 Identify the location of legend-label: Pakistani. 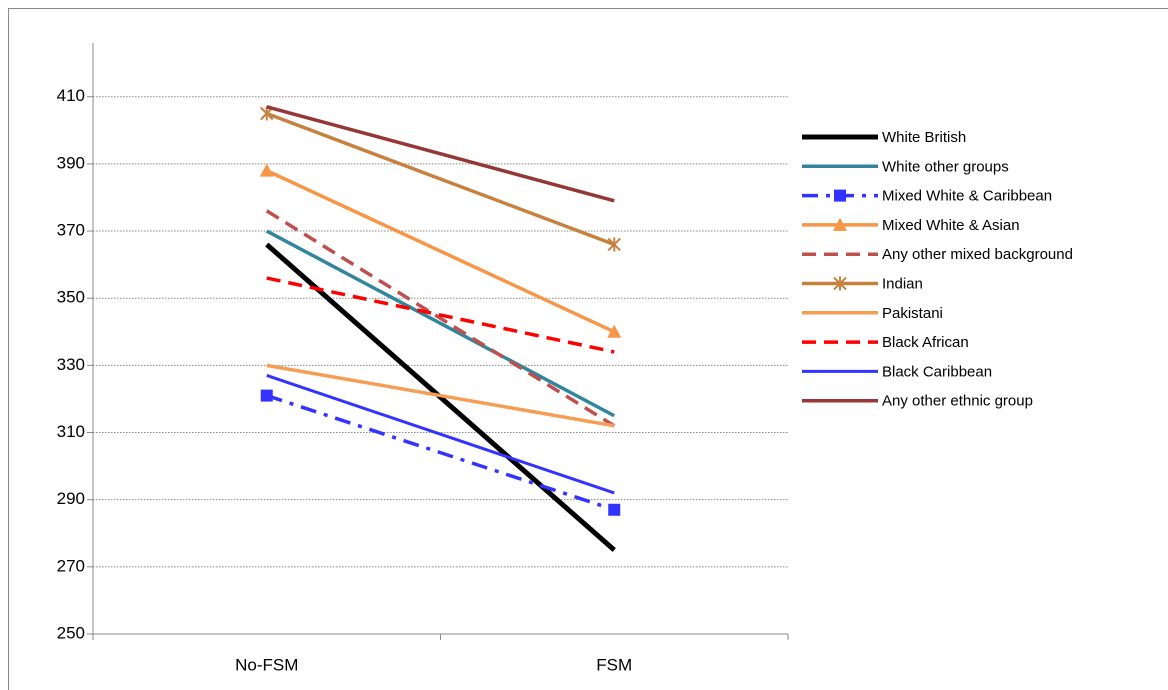
(912, 313).